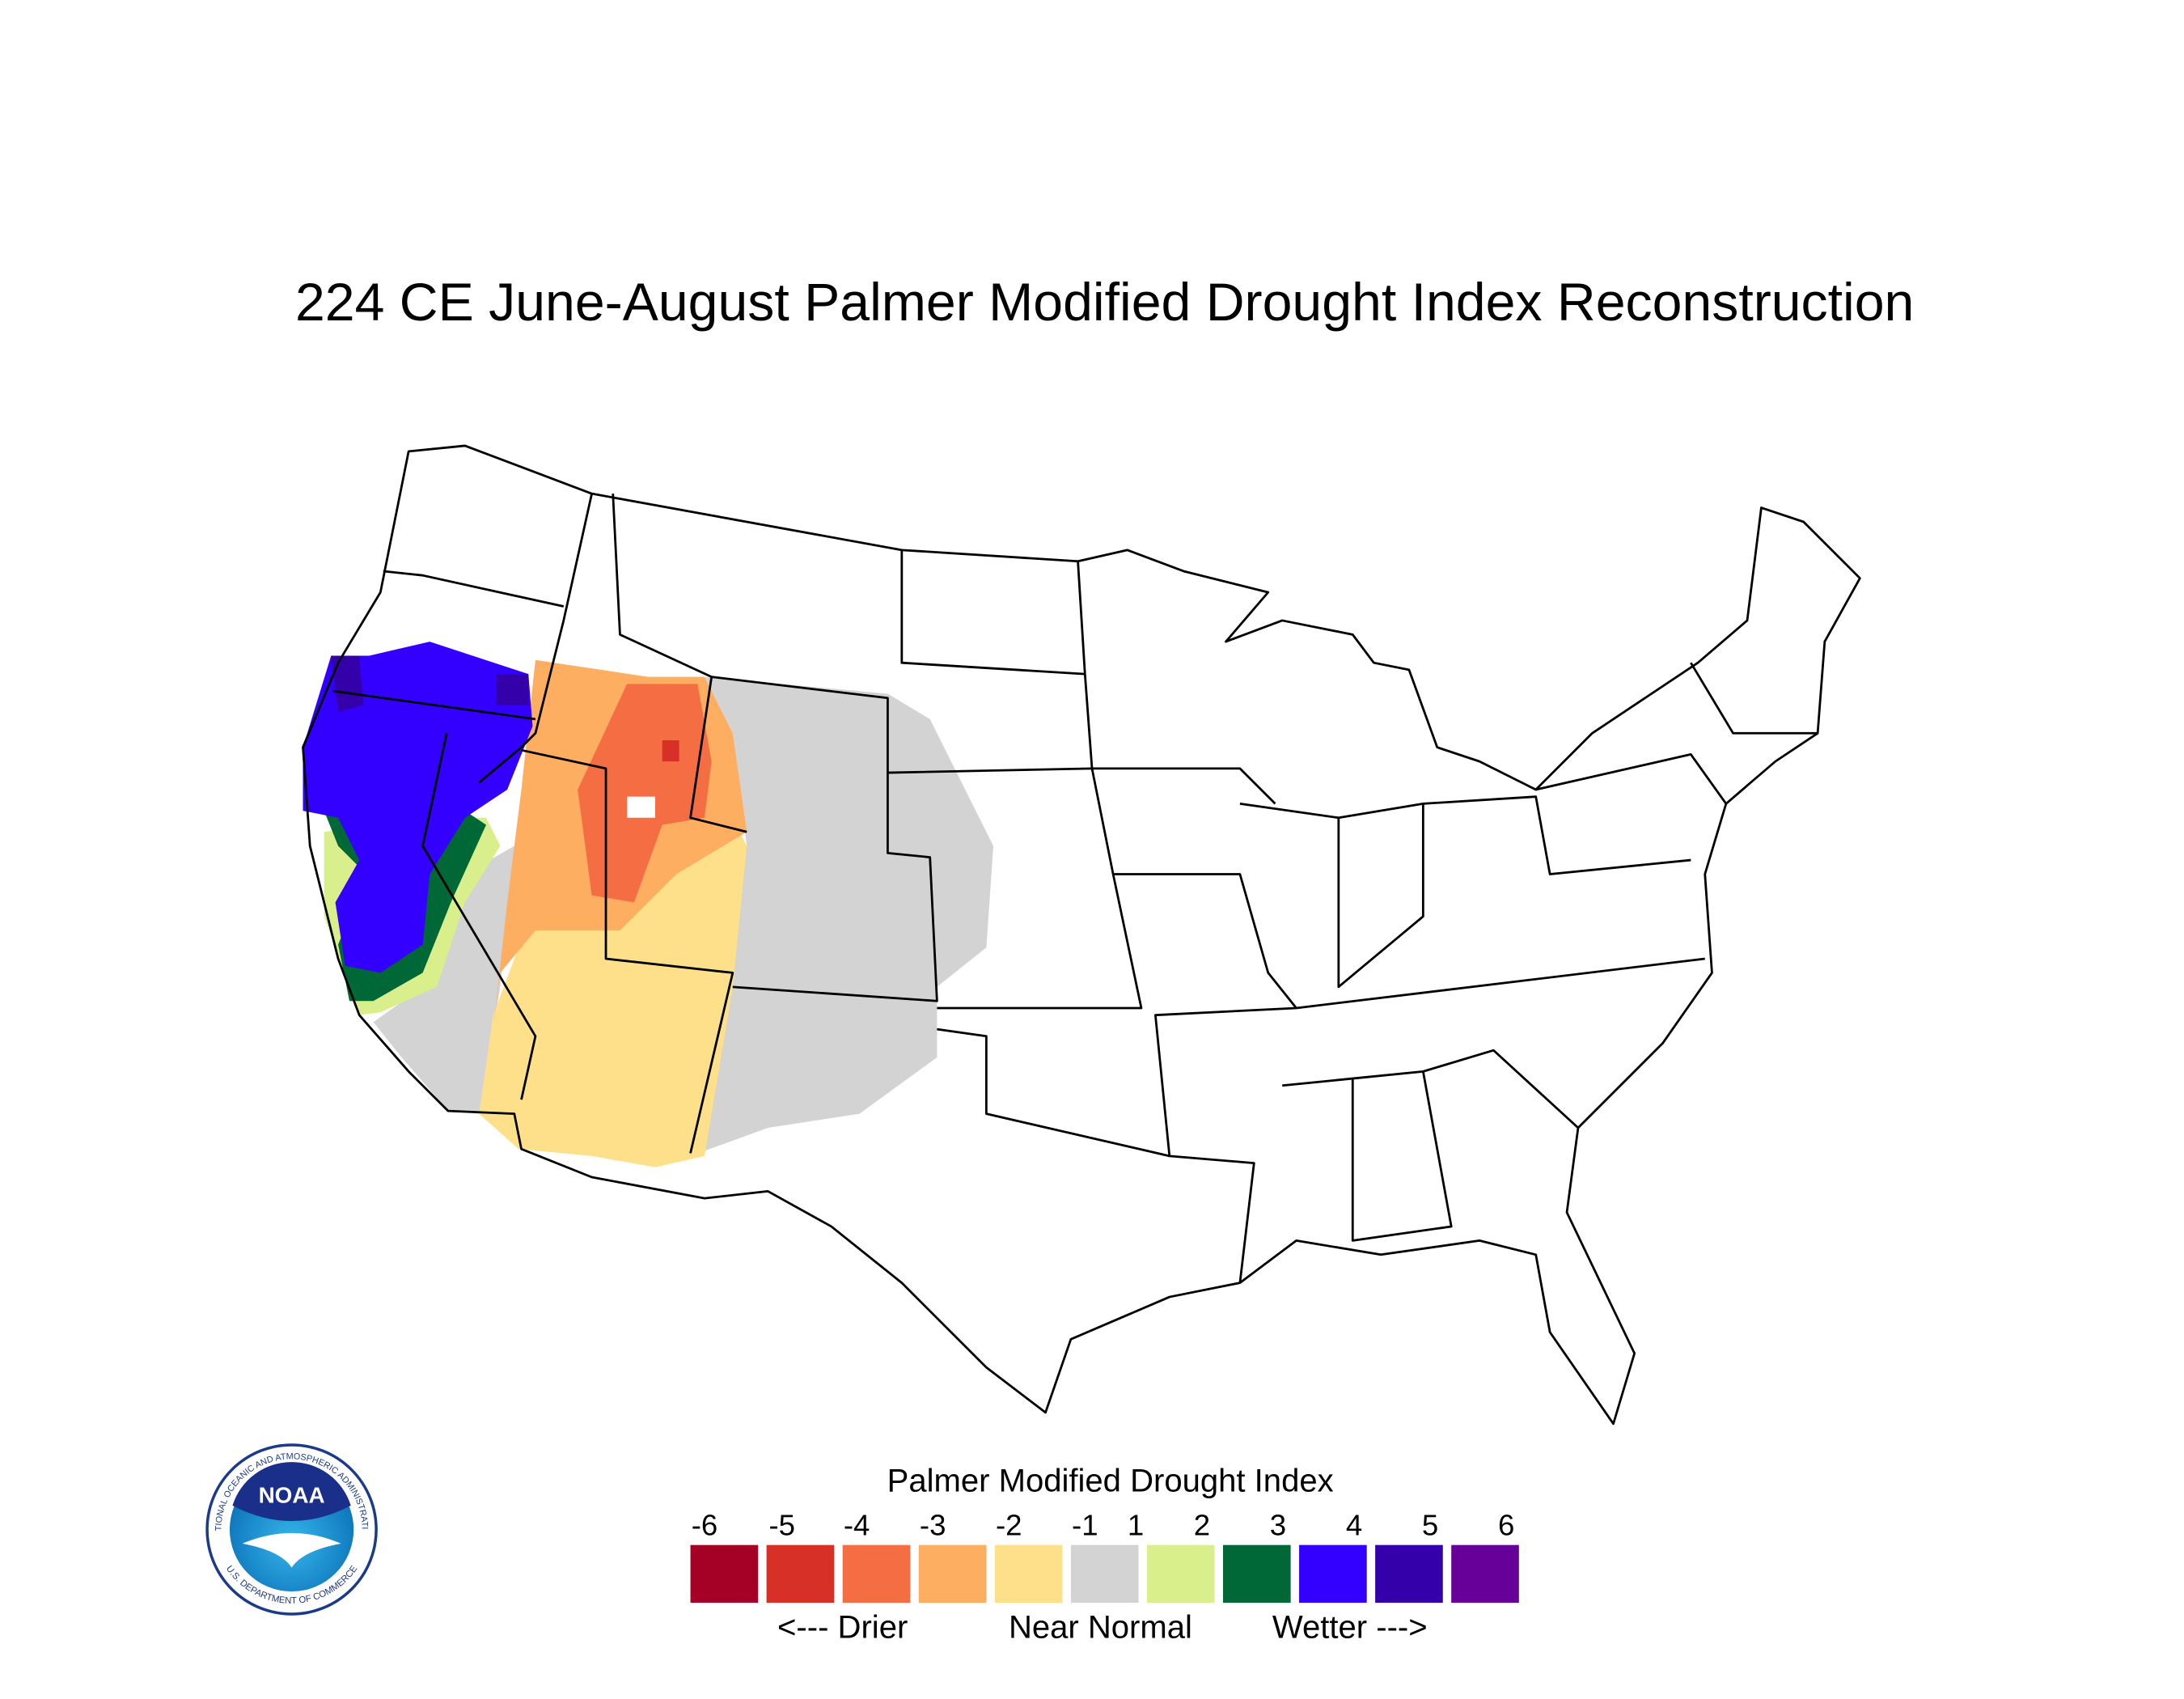  Describe the element at coordinates (1009, 1524) in the screenshot. I see `legend-tick-label: -2` at that location.